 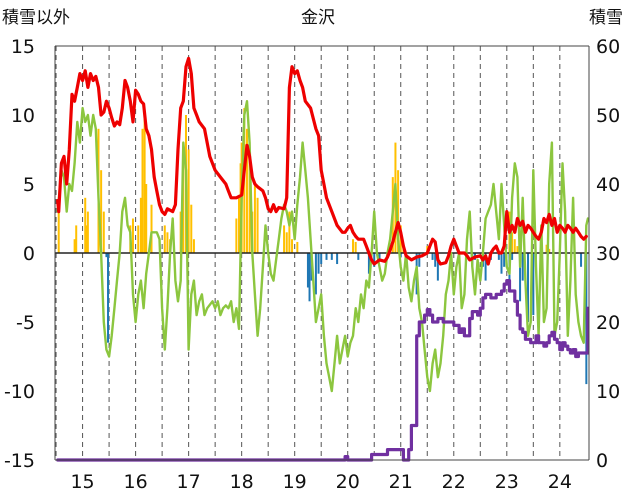 I want to click on x-tick-label: 24, so click(x=560, y=482).